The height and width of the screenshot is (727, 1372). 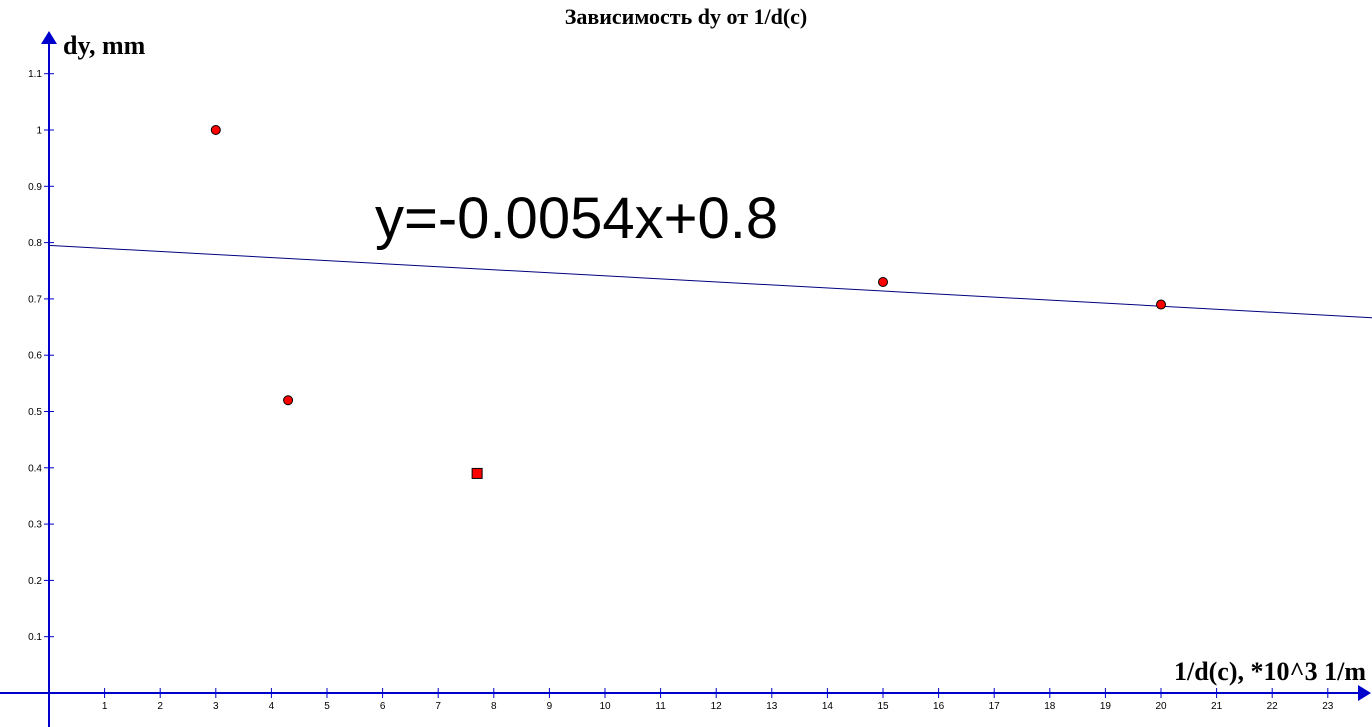 What do you see at coordinates (35, 468) in the screenshot?
I see `y-tick-label: 0.4` at bounding box center [35, 468].